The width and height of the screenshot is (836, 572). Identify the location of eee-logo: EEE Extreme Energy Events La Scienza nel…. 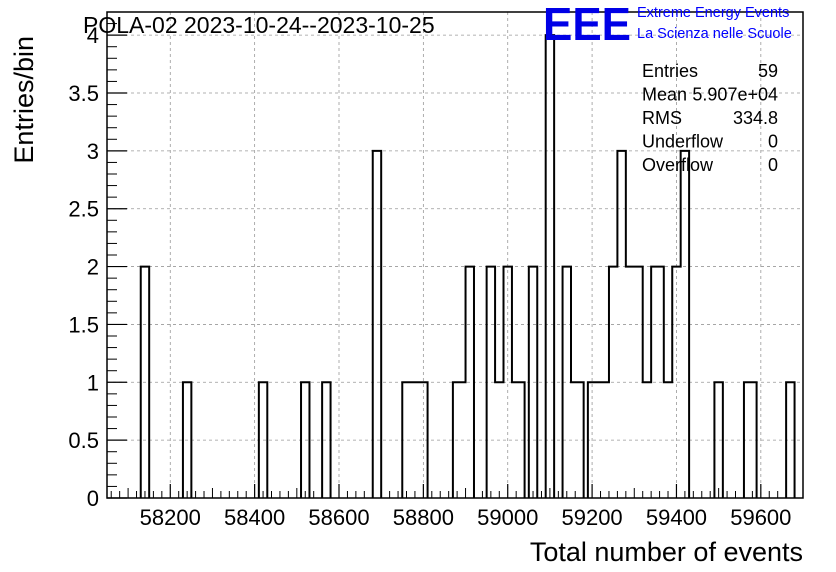
(667, 25).